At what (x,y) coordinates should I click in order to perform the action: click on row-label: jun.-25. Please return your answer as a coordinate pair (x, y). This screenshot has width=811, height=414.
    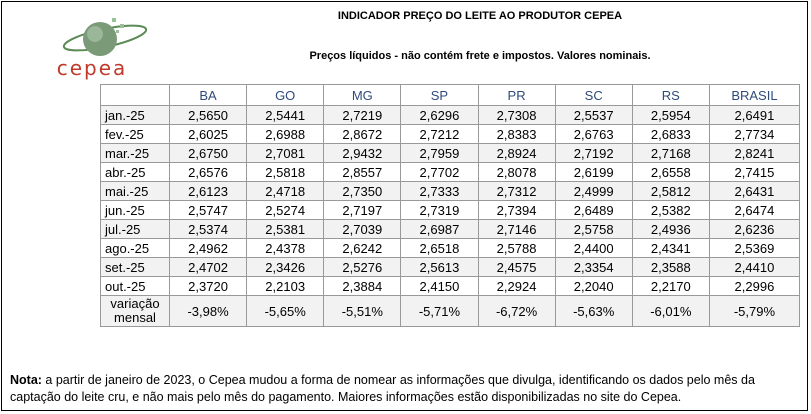
    Looking at the image, I should click on (135, 210).